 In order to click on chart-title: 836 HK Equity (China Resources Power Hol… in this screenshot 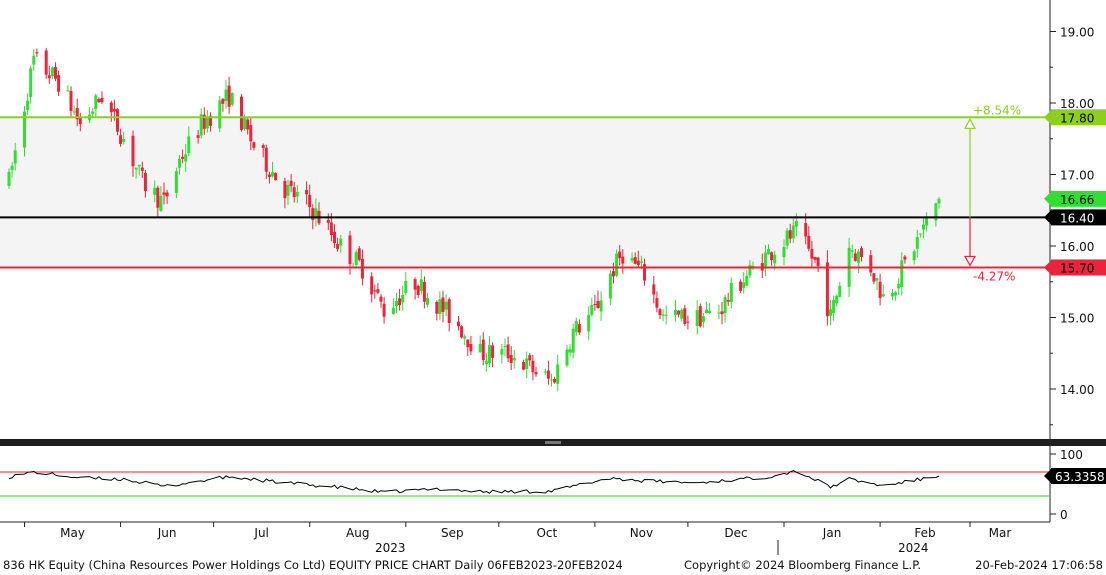, I will do `click(313, 565)`.